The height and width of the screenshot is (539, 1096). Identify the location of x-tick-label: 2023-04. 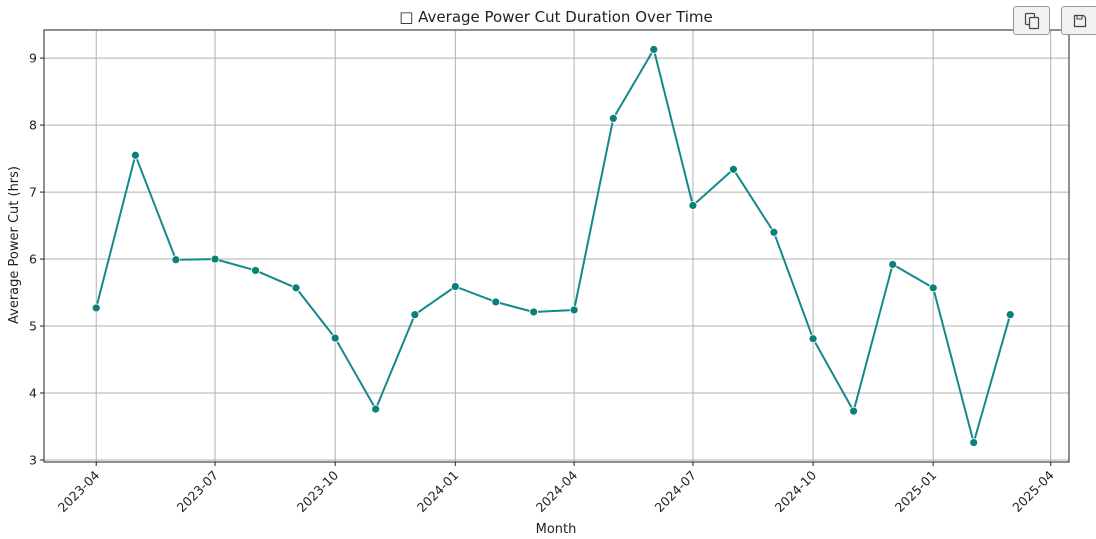
(79, 491).